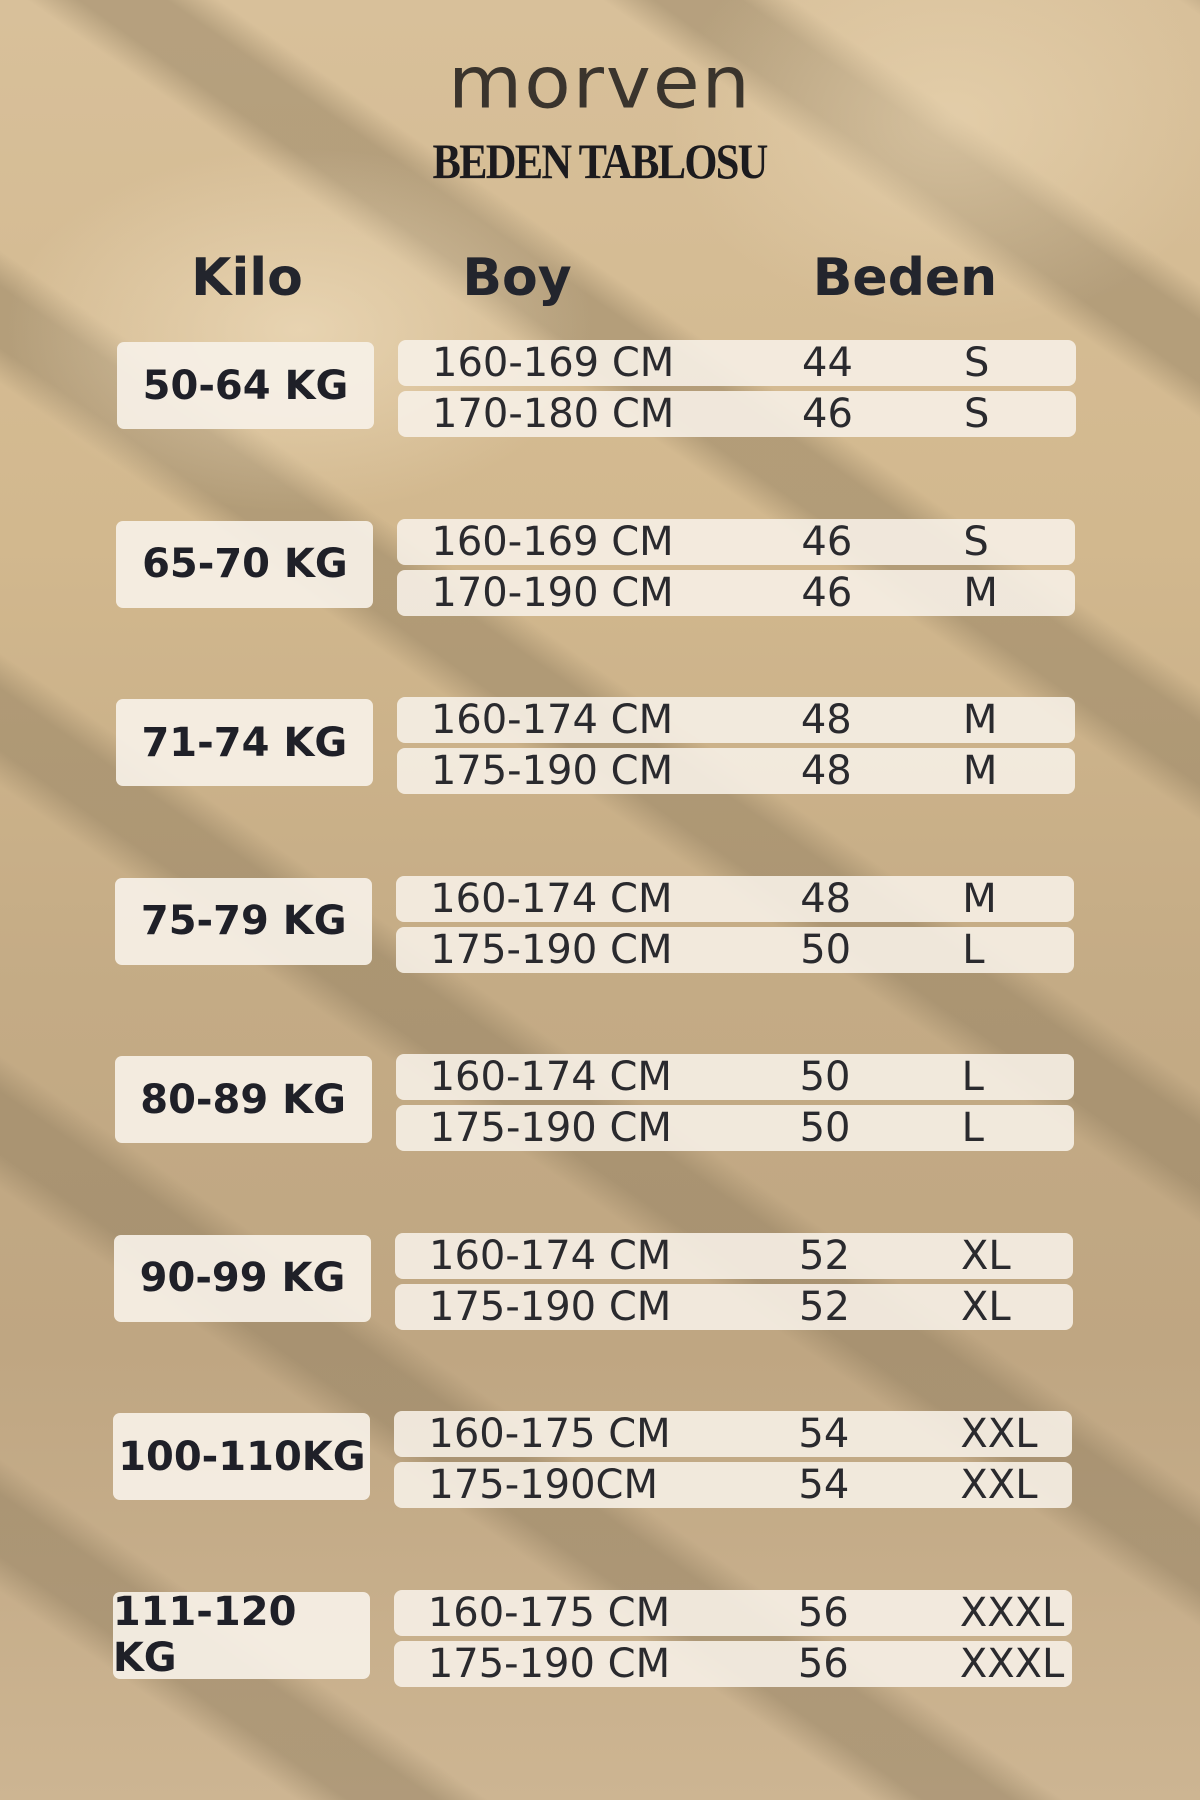 This screenshot has width=1200, height=1800. Describe the element at coordinates (734, 1255) in the screenshot. I see `table-row: 160-174 CM 52 XL` at that location.